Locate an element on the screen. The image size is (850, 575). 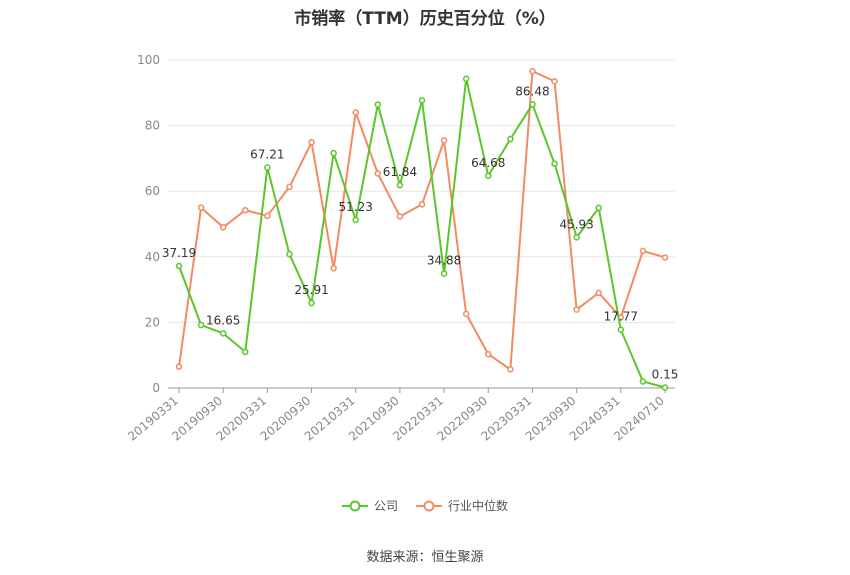
legend-item-industry-median: 行业中位数 is located at coordinates (462, 505).